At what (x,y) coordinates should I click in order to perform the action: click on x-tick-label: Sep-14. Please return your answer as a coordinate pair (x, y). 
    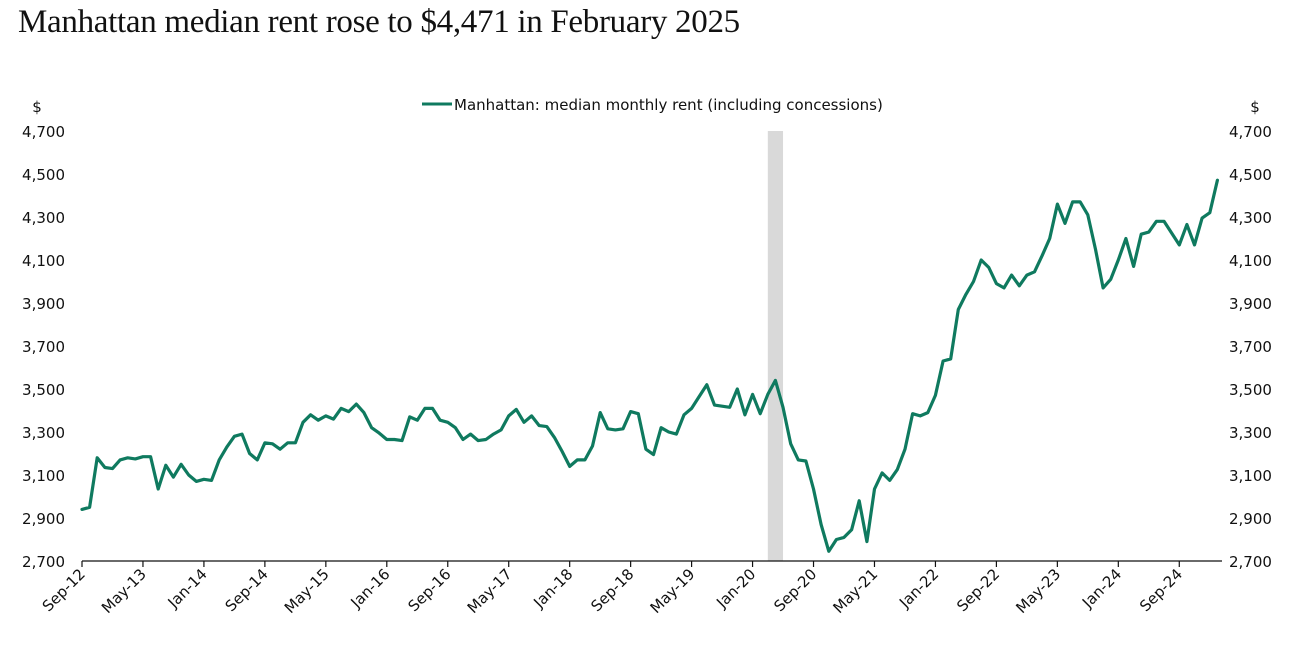
    Looking at the image, I should click on (247, 590).